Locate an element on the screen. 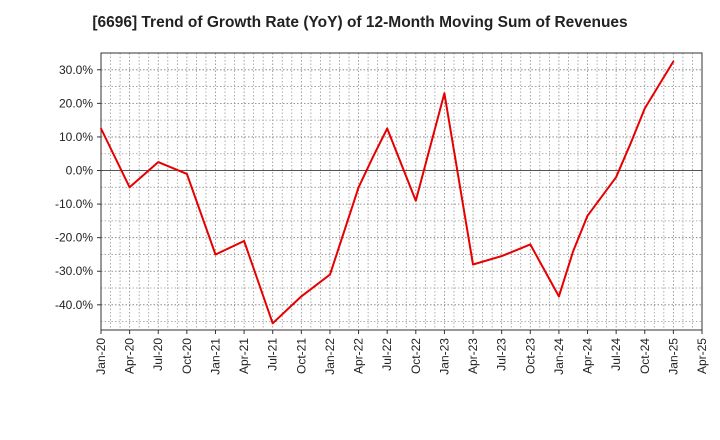 Image resolution: width=720 pixels, height=440 pixels. y-tick-label: 0.0% is located at coordinates (80, 171).